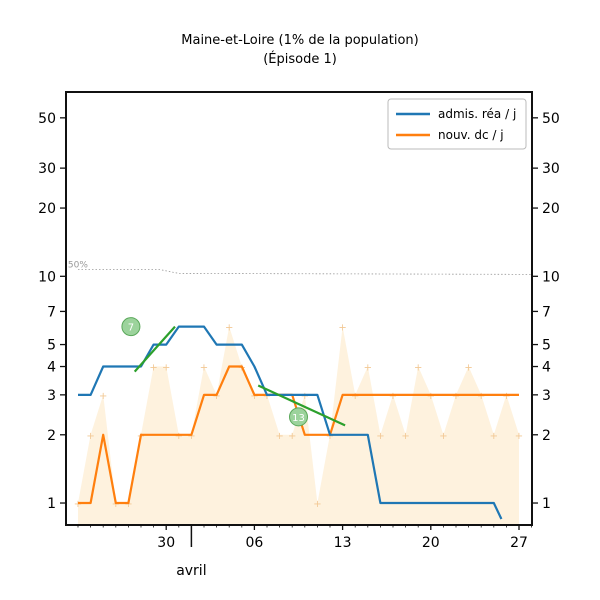 This screenshot has width=600, height=600. Describe the element at coordinates (519, 543) in the screenshot. I see `x-tick-label-4: 27` at that location.